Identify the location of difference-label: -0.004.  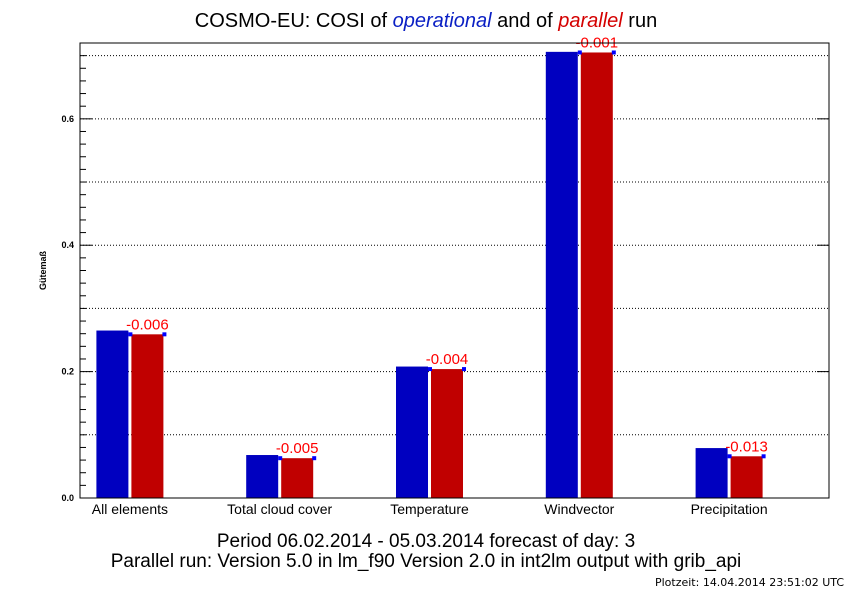
(447, 359).